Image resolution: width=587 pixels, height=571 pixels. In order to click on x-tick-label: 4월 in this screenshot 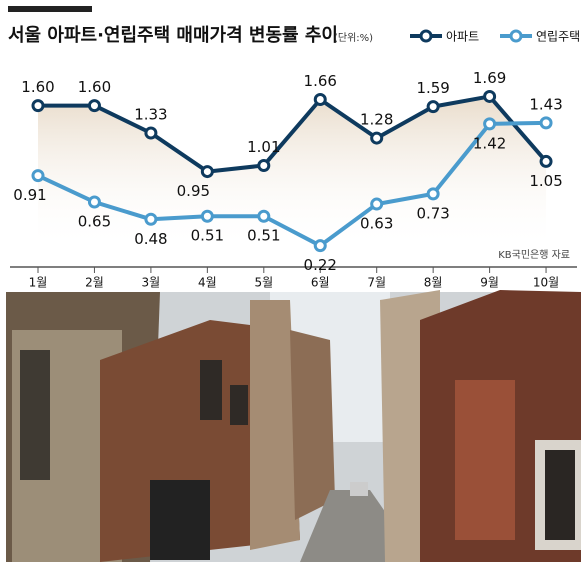, I will do `click(207, 283)`.